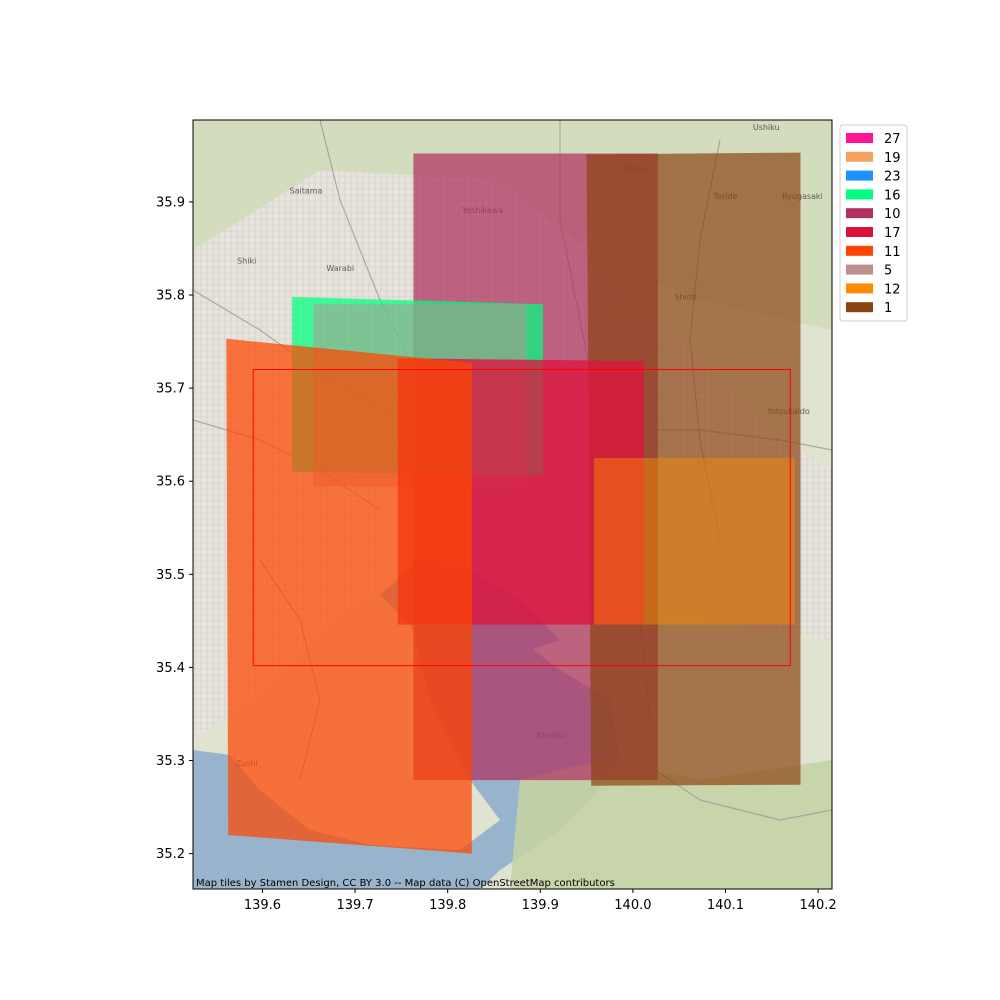 This screenshot has width=1000, height=1000. I want to click on y-tick-label: 35.2, so click(170, 854).